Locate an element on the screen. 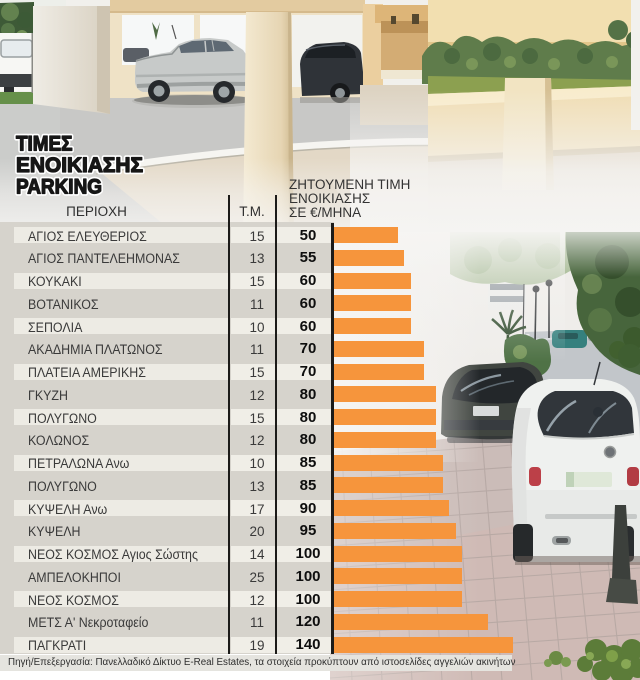 The width and height of the screenshot is (640, 680). svg-text: ΕΝΟΙΚΙΑΣΗΣ is located at coordinates (79, 165).